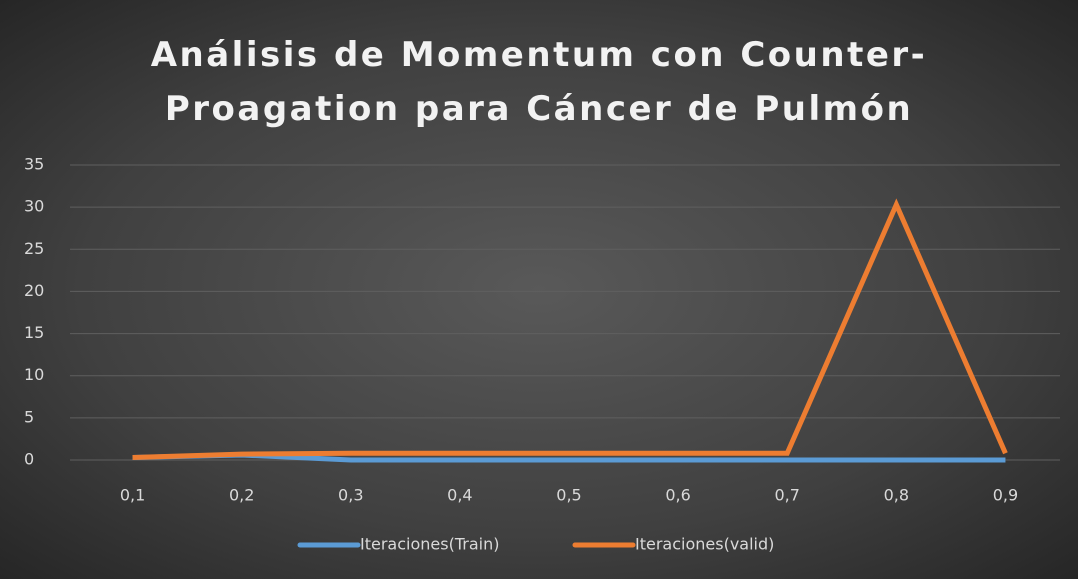 The height and width of the screenshot is (579, 1078). Describe the element at coordinates (241, 495) in the screenshot. I see `x-tick-label: 0,2` at that location.